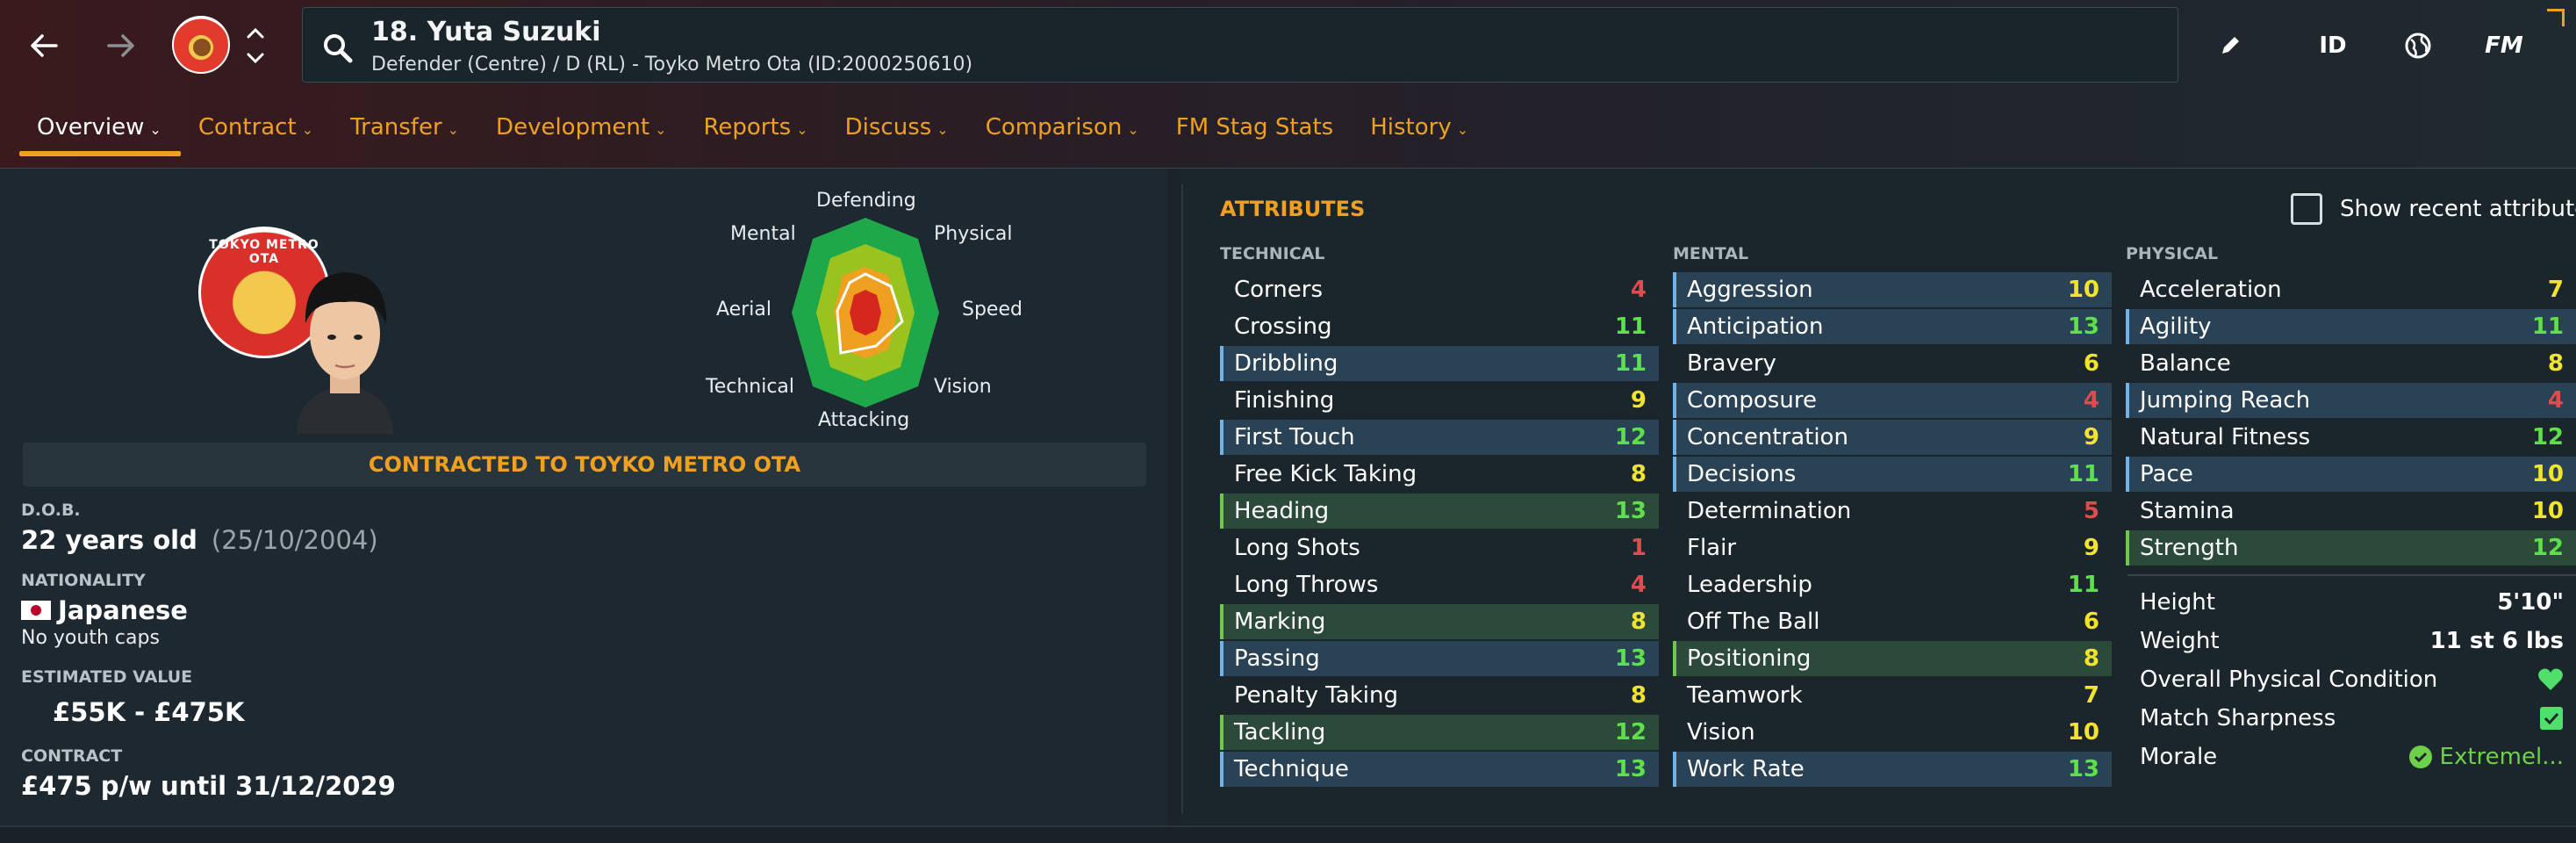  What do you see at coordinates (1440, 622) in the screenshot?
I see `attribute-row-marking: Marking 8` at bounding box center [1440, 622].